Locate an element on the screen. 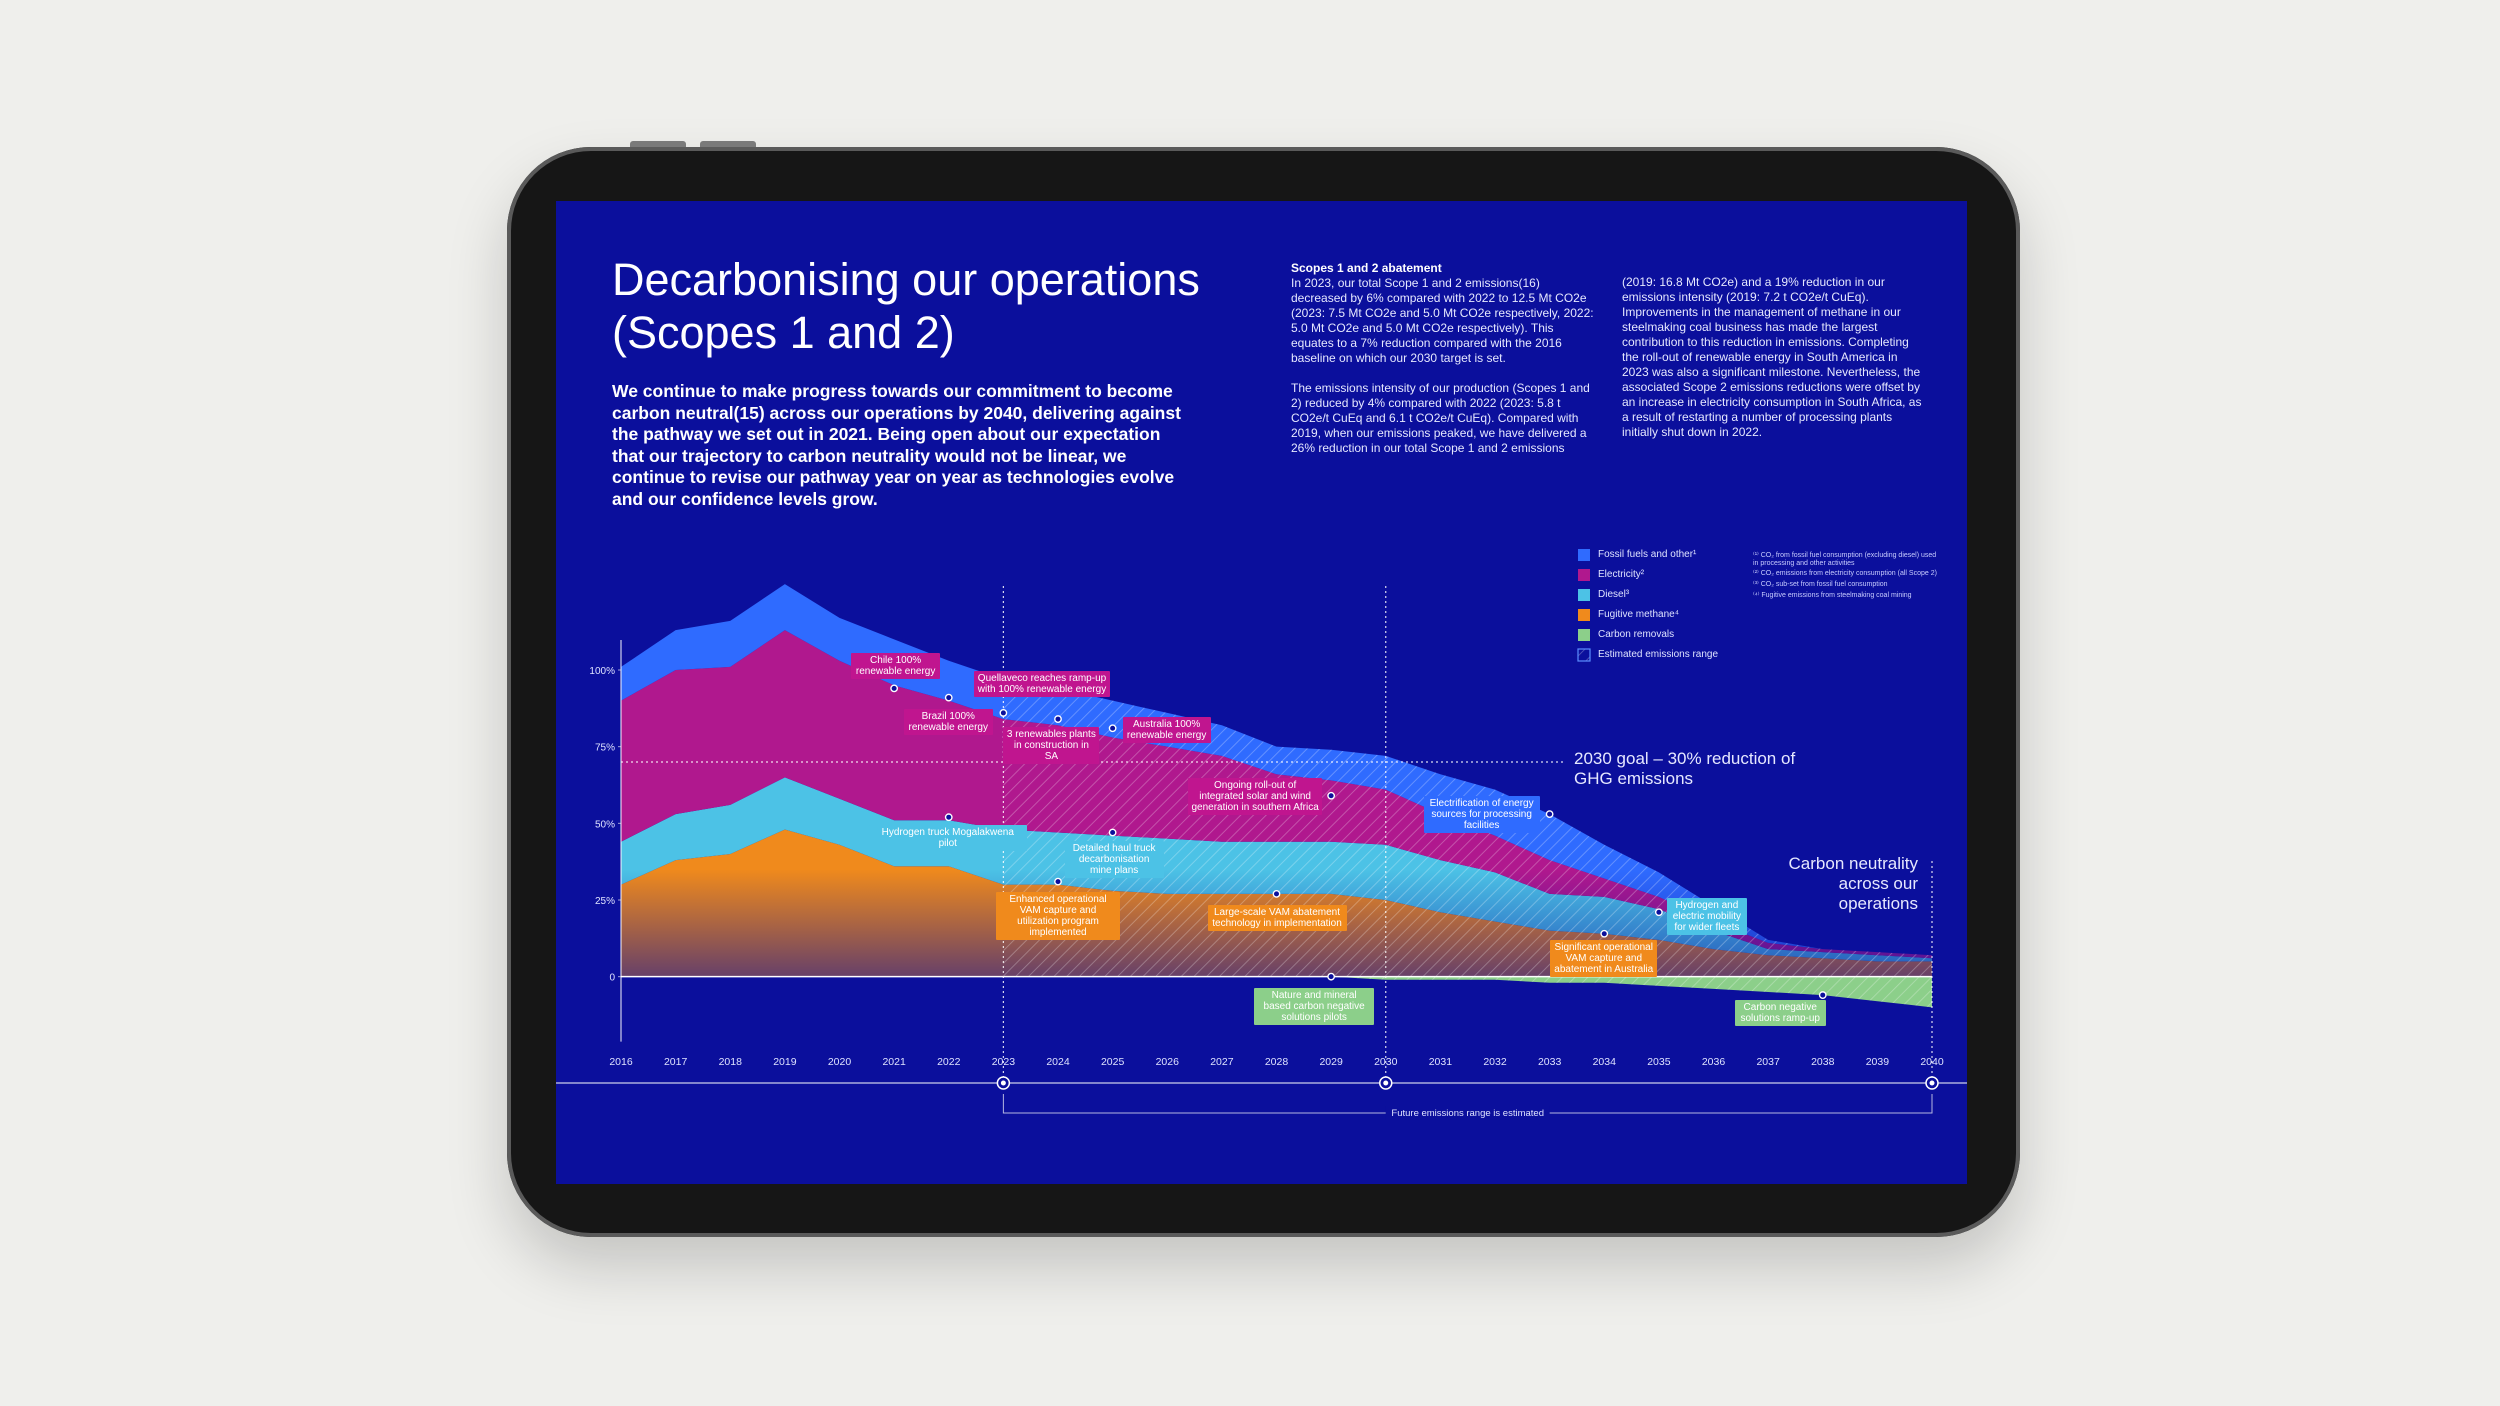 This screenshot has height=1406, width=2500. annotation: Brazil 100% renewable energy is located at coordinates (948, 721).